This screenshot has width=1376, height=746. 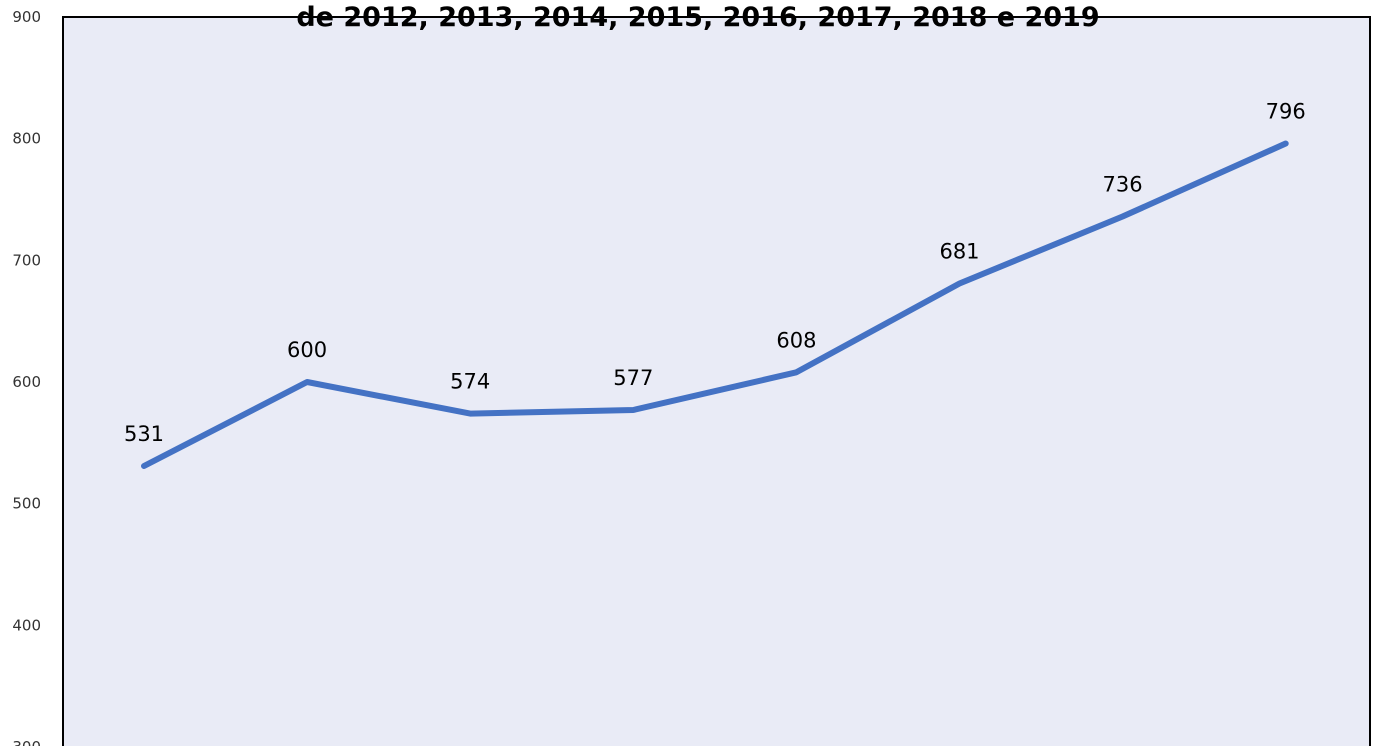 I want to click on data-label: 736, so click(x=1123, y=185).